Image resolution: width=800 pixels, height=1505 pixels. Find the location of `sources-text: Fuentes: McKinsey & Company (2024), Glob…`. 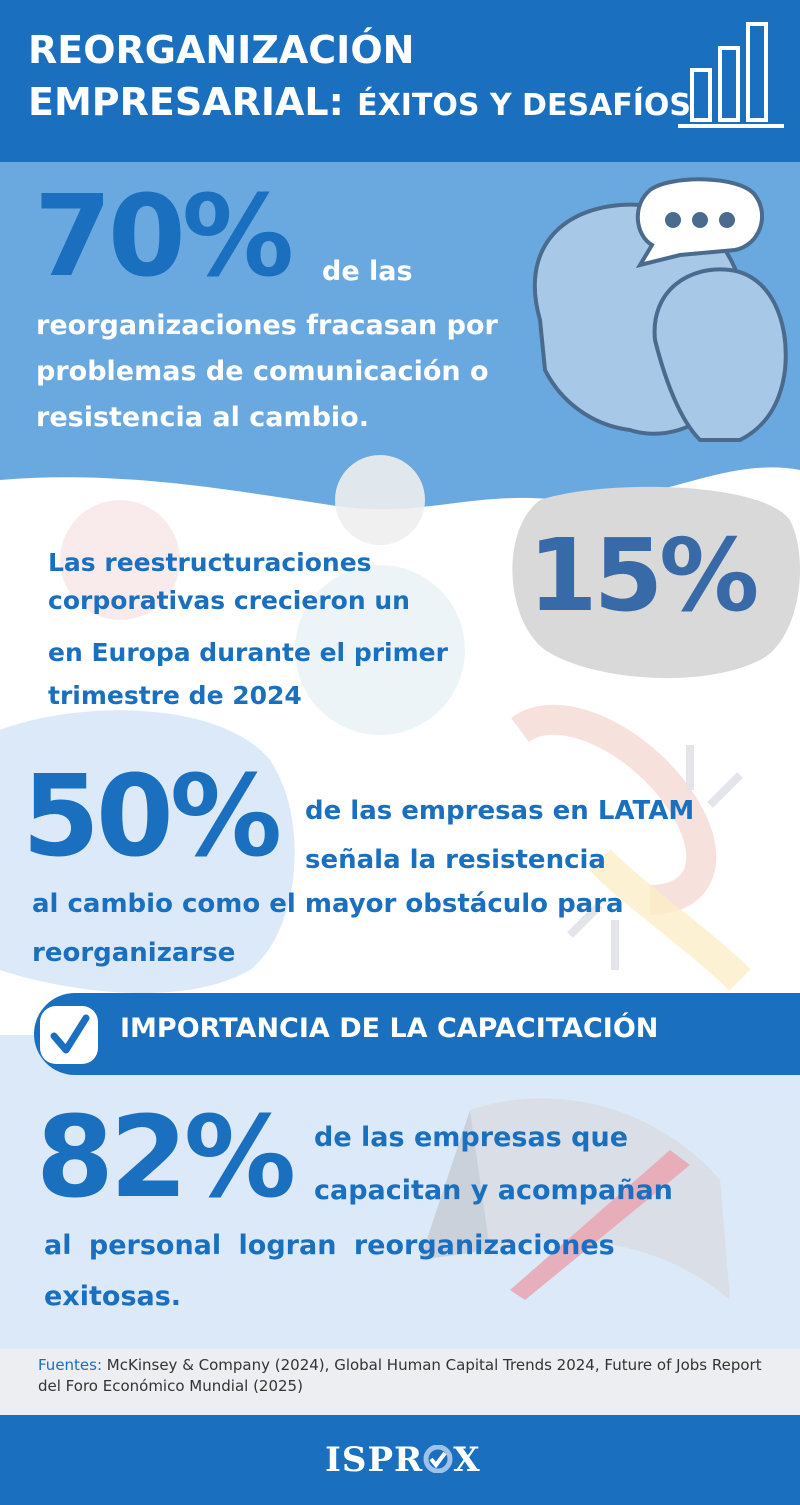

sources-text: Fuentes: McKinsey & Company (2024), Glob… is located at coordinates (413, 1376).